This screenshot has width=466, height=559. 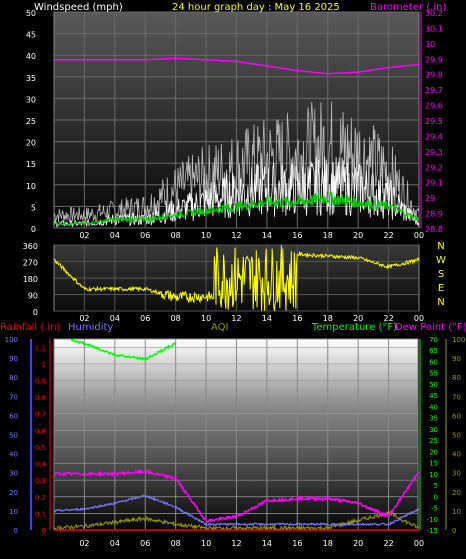 What do you see at coordinates (328, 318) in the screenshot?
I see `direction-x-tick-label: 18` at bounding box center [328, 318].